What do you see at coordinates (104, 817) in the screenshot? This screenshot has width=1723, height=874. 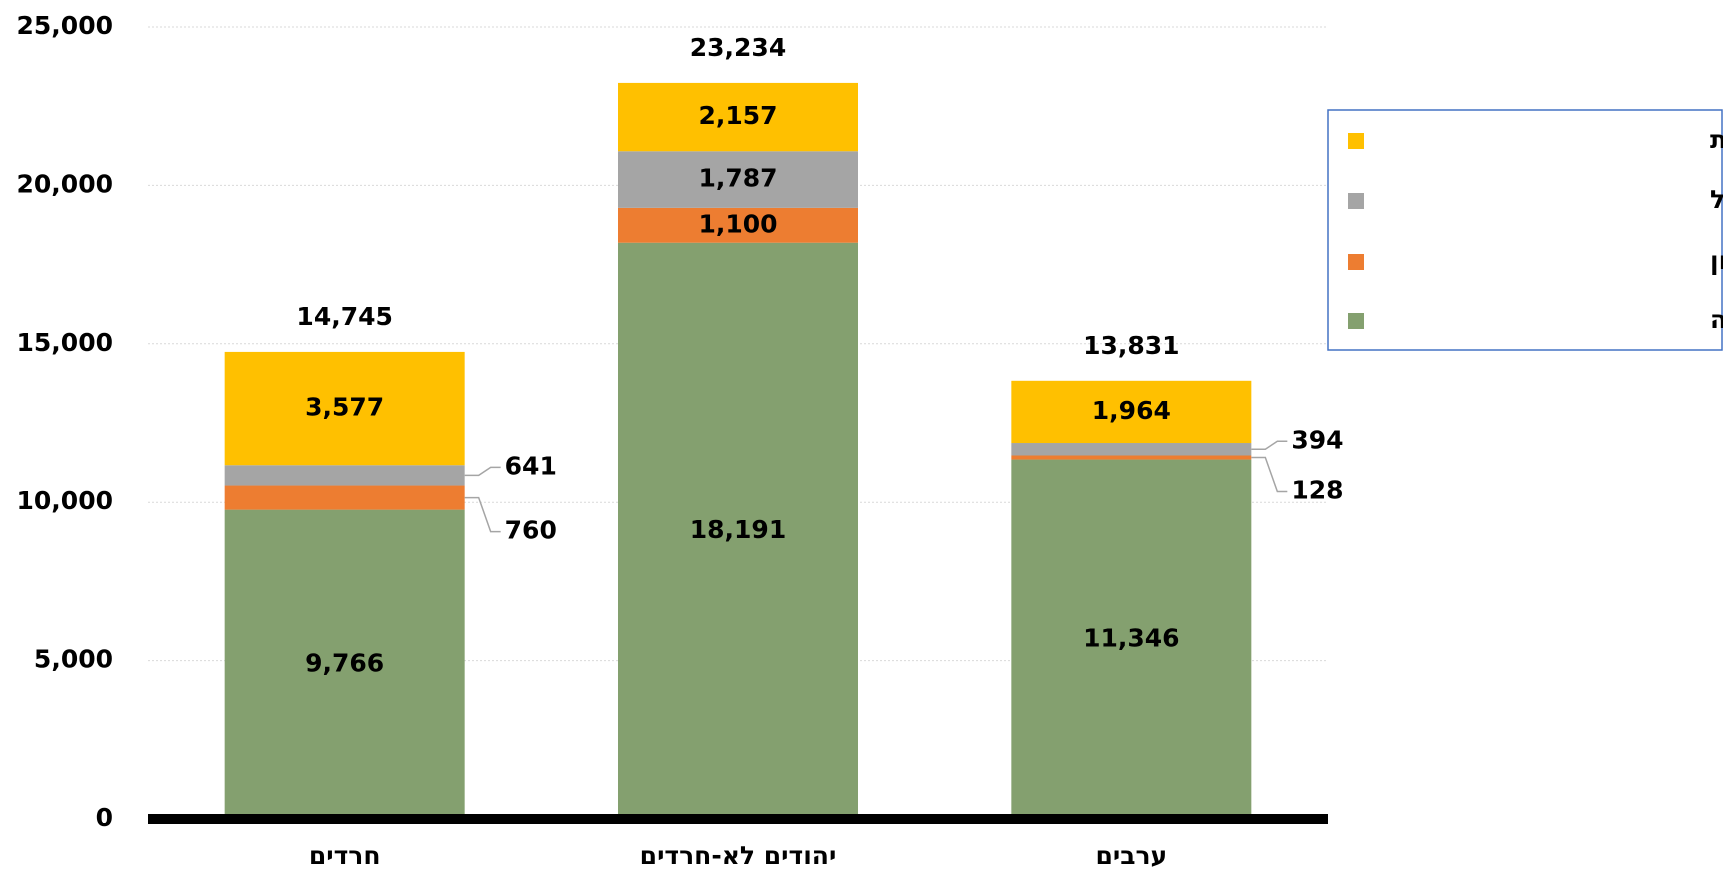 I see `y-tick-label: 0` at bounding box center [104, 817].